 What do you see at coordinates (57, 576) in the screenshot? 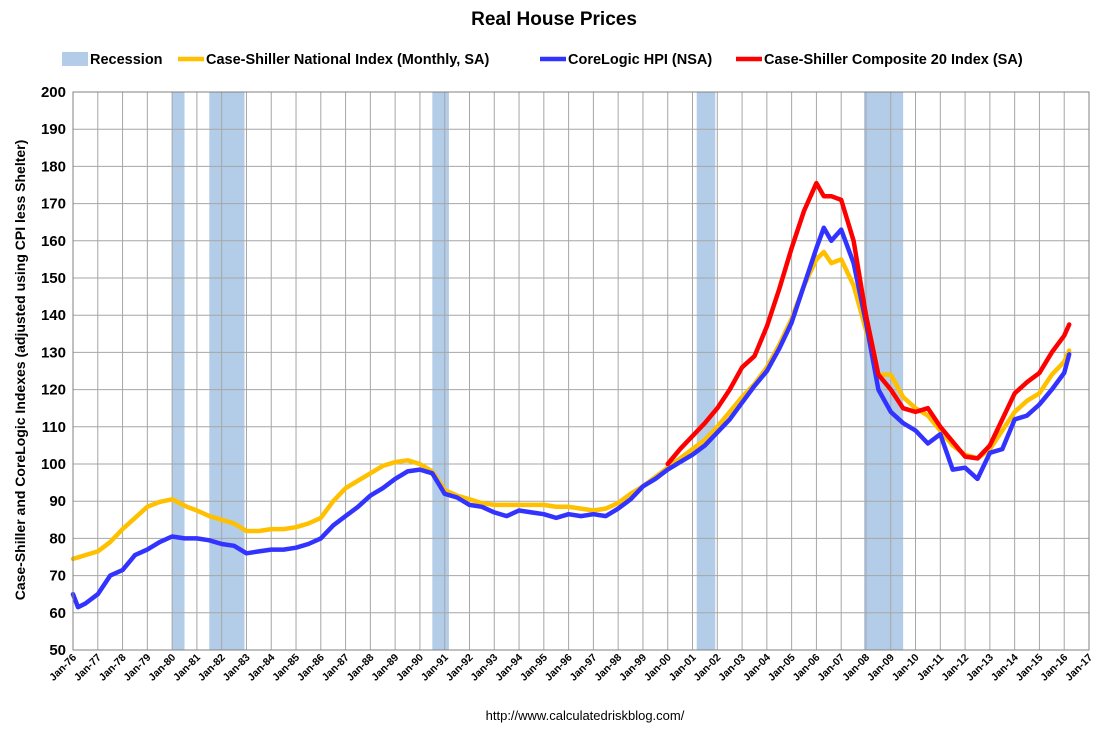
I see `y-tick-label: 70` at bounding box center [57, 576].